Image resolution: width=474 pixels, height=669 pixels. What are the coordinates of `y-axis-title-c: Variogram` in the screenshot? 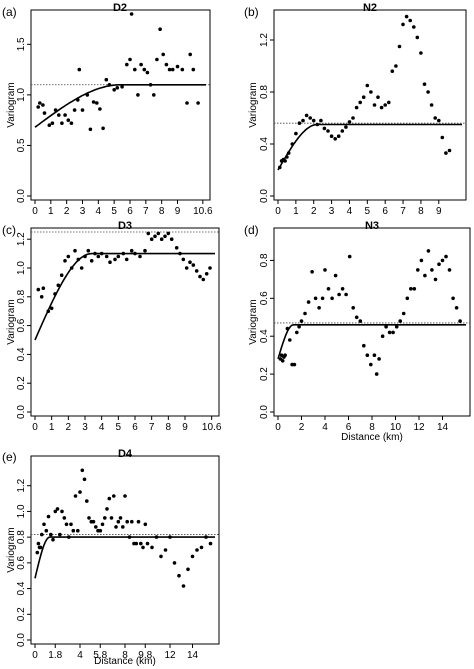 It's located at (11, 321).